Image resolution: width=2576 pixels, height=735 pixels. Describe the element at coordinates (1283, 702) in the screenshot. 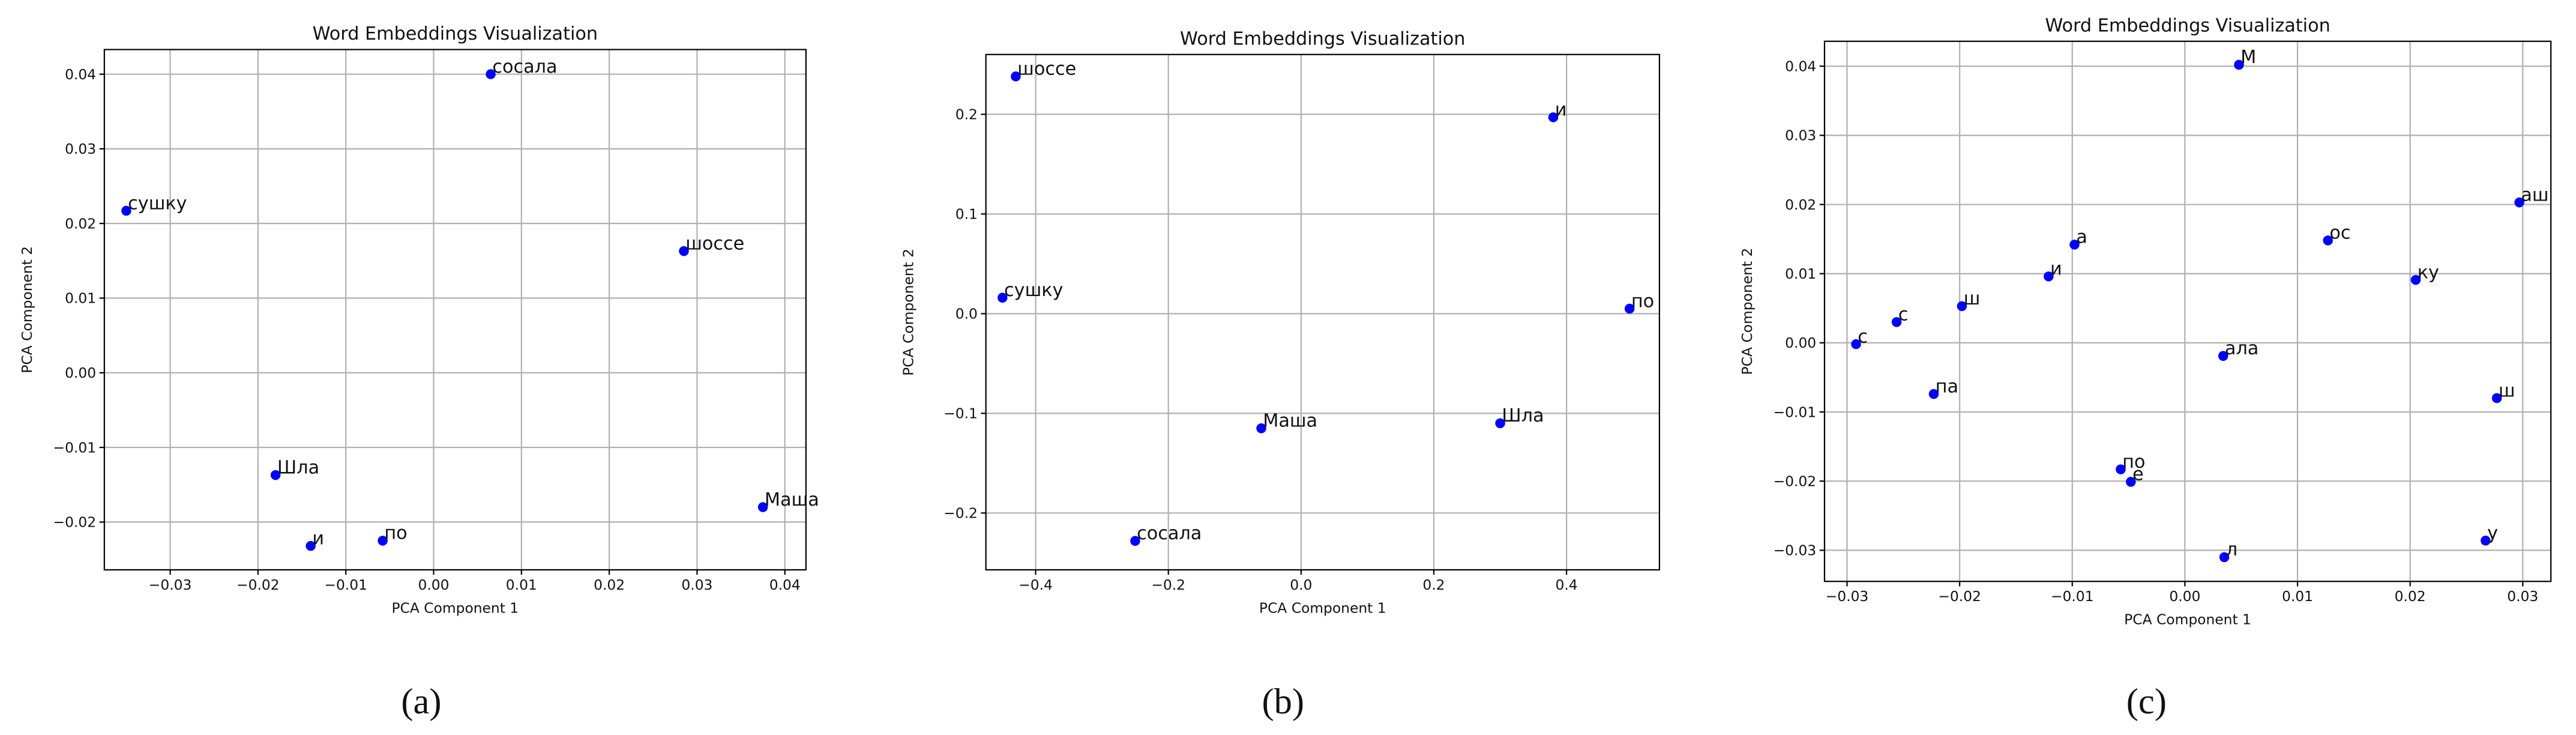

I see `caption: (b)` at that location.